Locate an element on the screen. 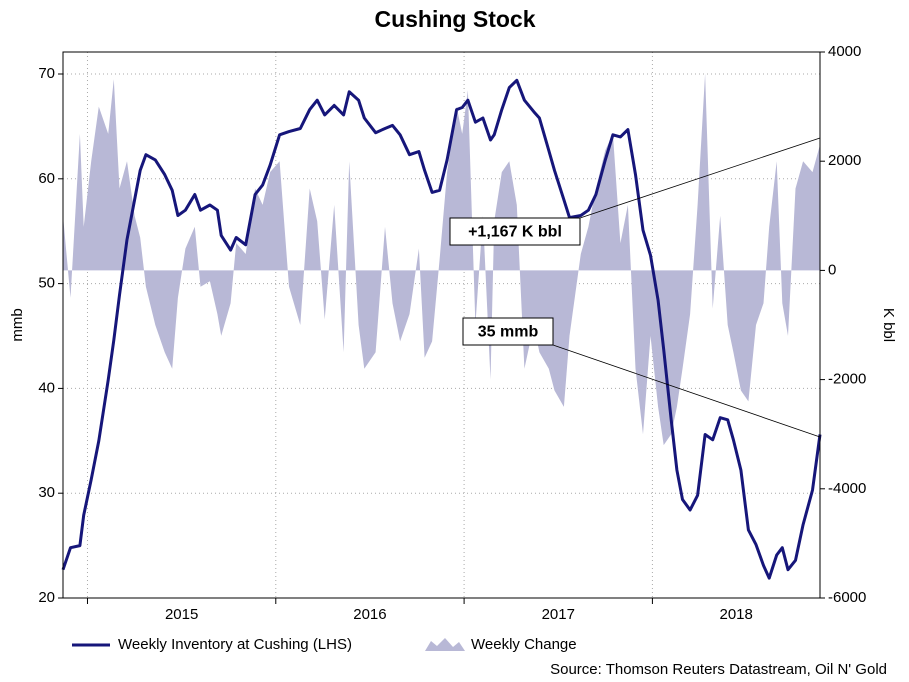 This screenshot has width=909, height=682. y2-tick-label: 2000 is located at coordinates (844, 160).